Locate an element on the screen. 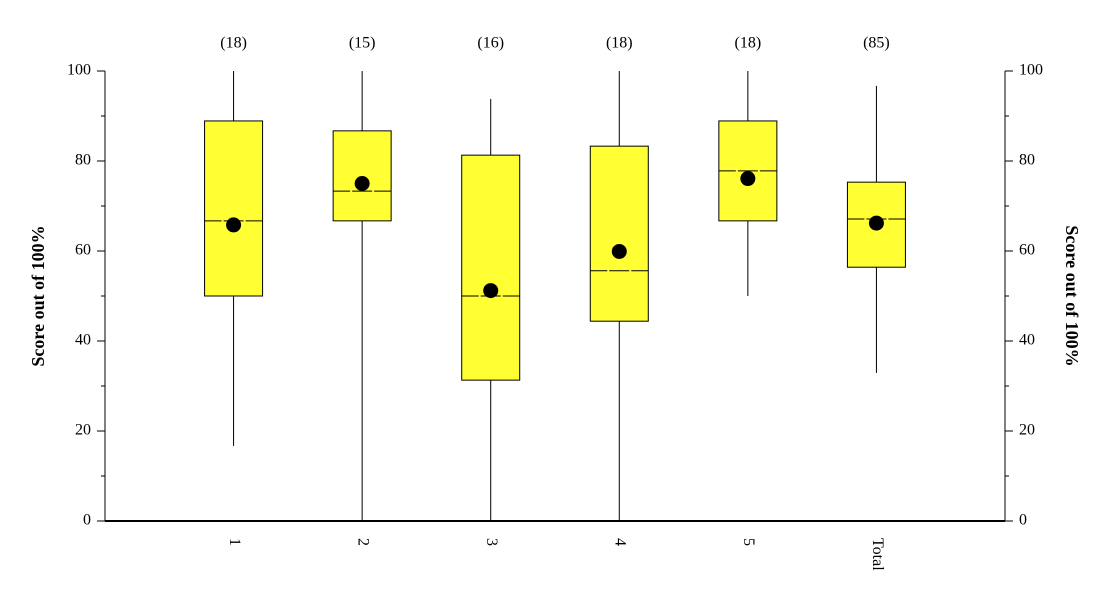  y2-tick-label: 20 is located at coordinates (1027, 430).